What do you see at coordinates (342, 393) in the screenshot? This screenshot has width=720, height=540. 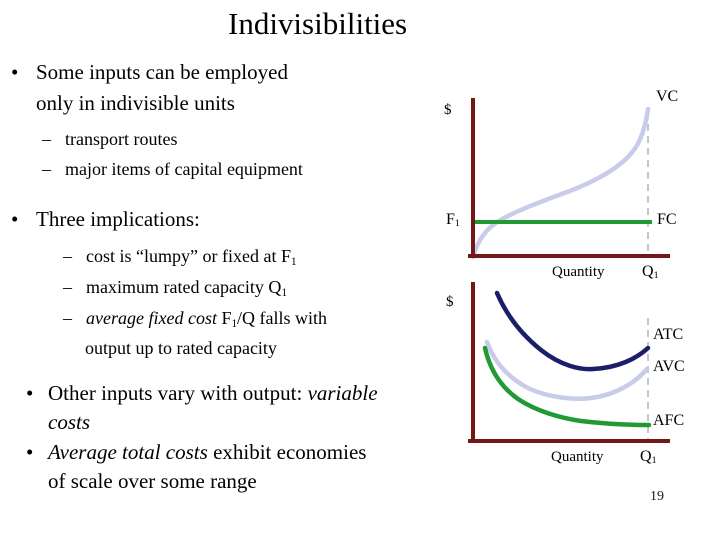 I see `bullet-text-italic: variable` at bounding box center [342, 393].